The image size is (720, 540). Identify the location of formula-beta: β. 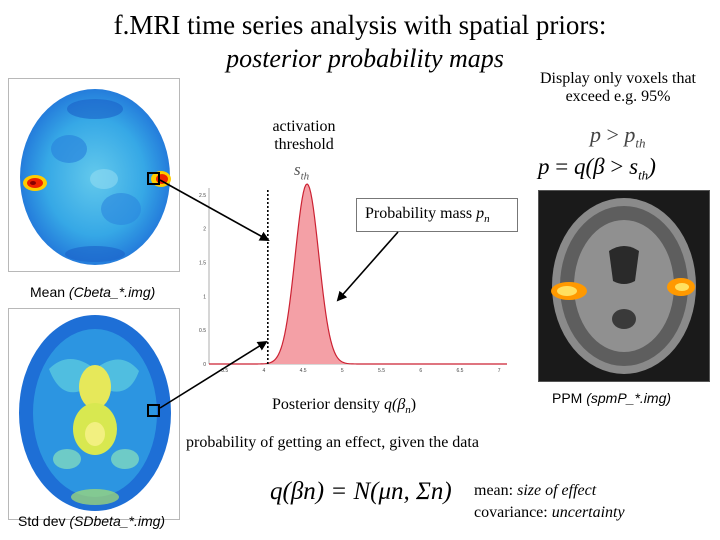
(599, 166).